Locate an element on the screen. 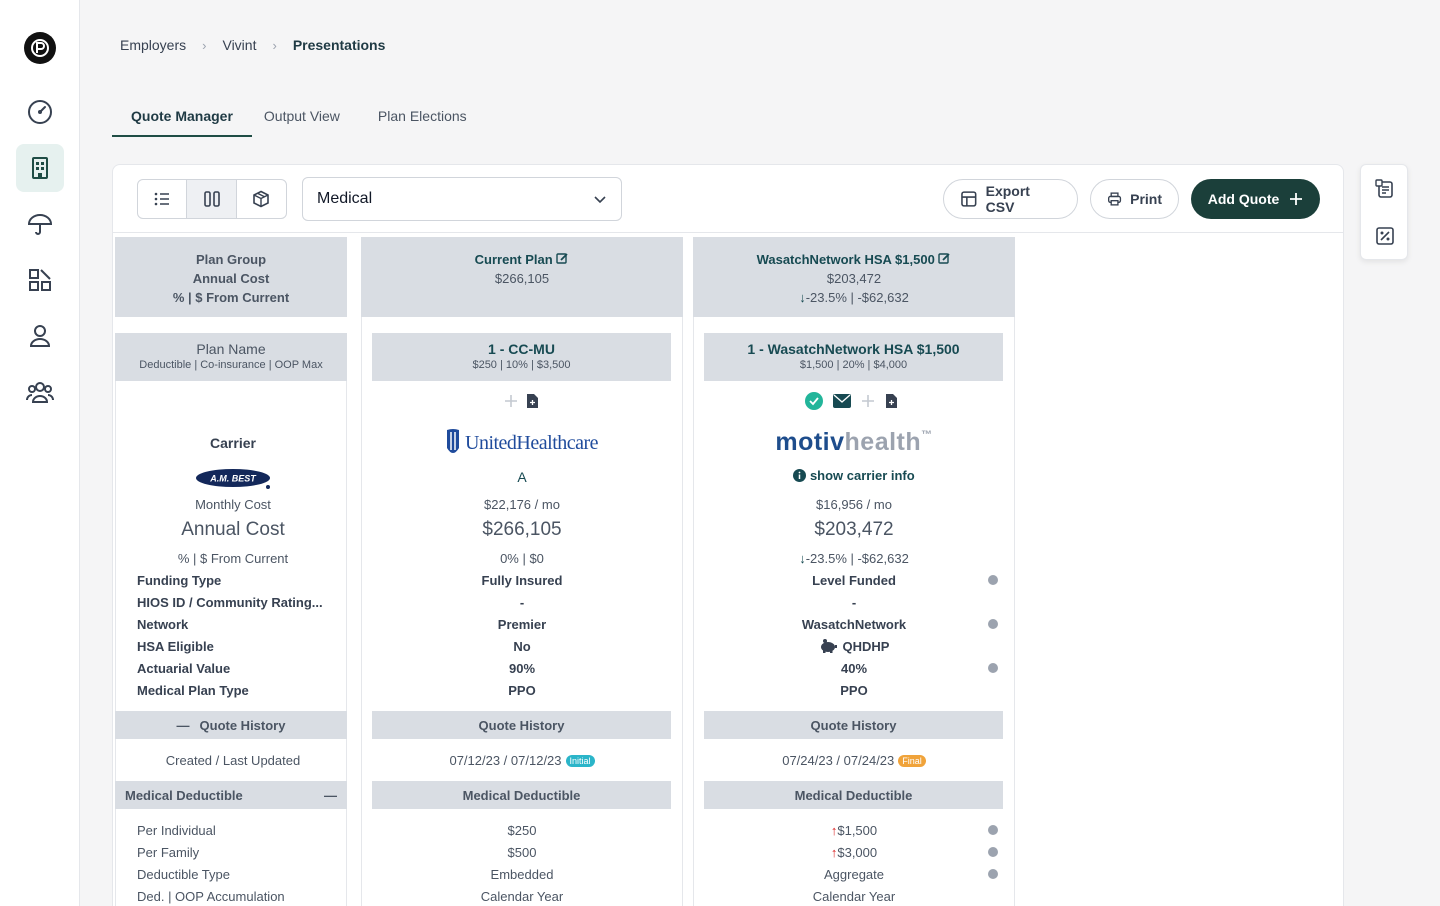  piggy-bank-icon is located at coordinates (828, 646).